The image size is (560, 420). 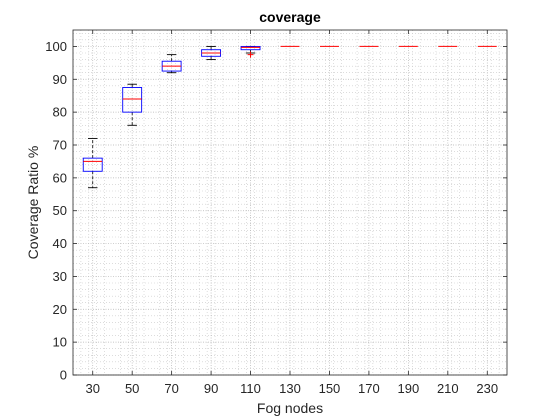 I want to click on x-tick-label: 210, so click(x=448, y=388).